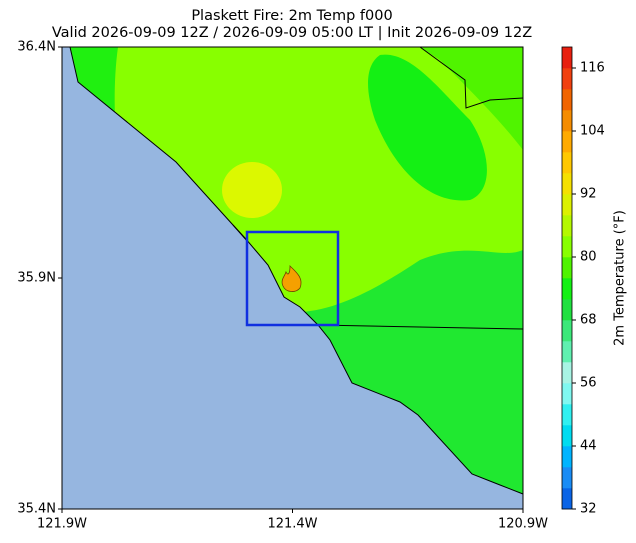 The width and height of the screenshot is (636, 543). I want to click on fire-box, so click(292, 278).